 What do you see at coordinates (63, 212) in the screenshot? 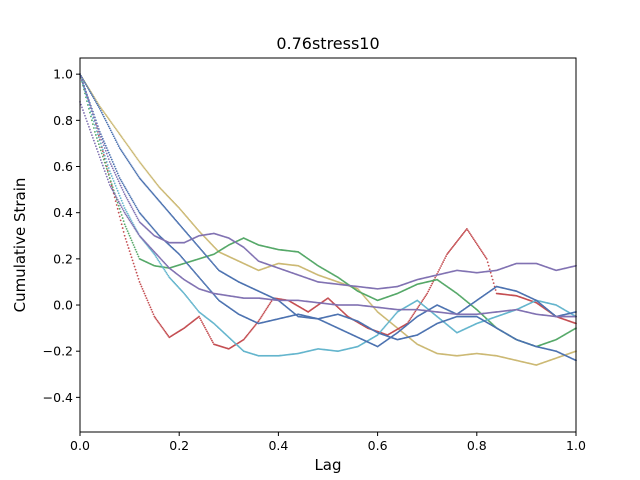
I see `y-tick-label: 0.4` at bounding box center [63, 212].